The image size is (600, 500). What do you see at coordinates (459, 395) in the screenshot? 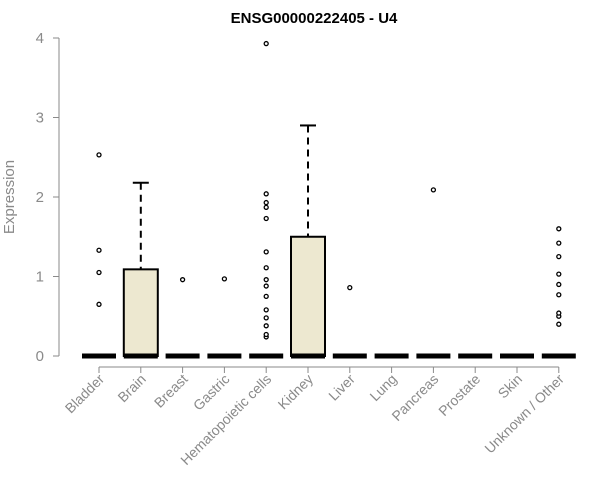
I see `x-tick-label: Prostate` at bounding box center [459, 395].